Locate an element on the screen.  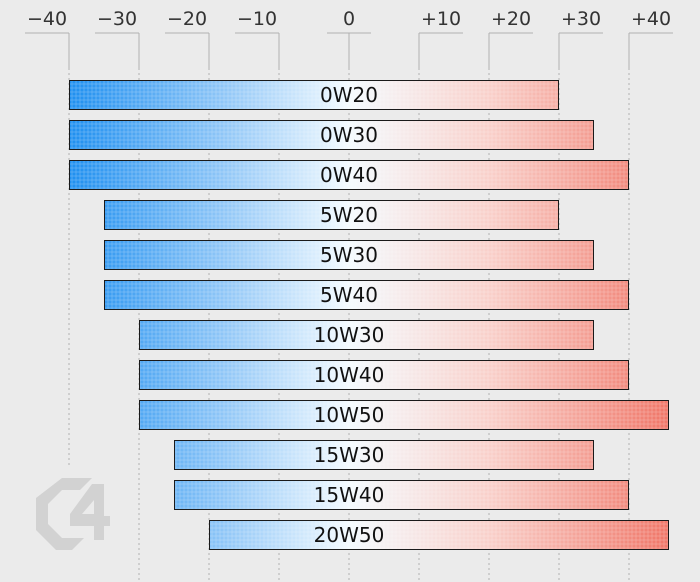
bar-5w40: 5W40 is located at coordinates (366, 295).